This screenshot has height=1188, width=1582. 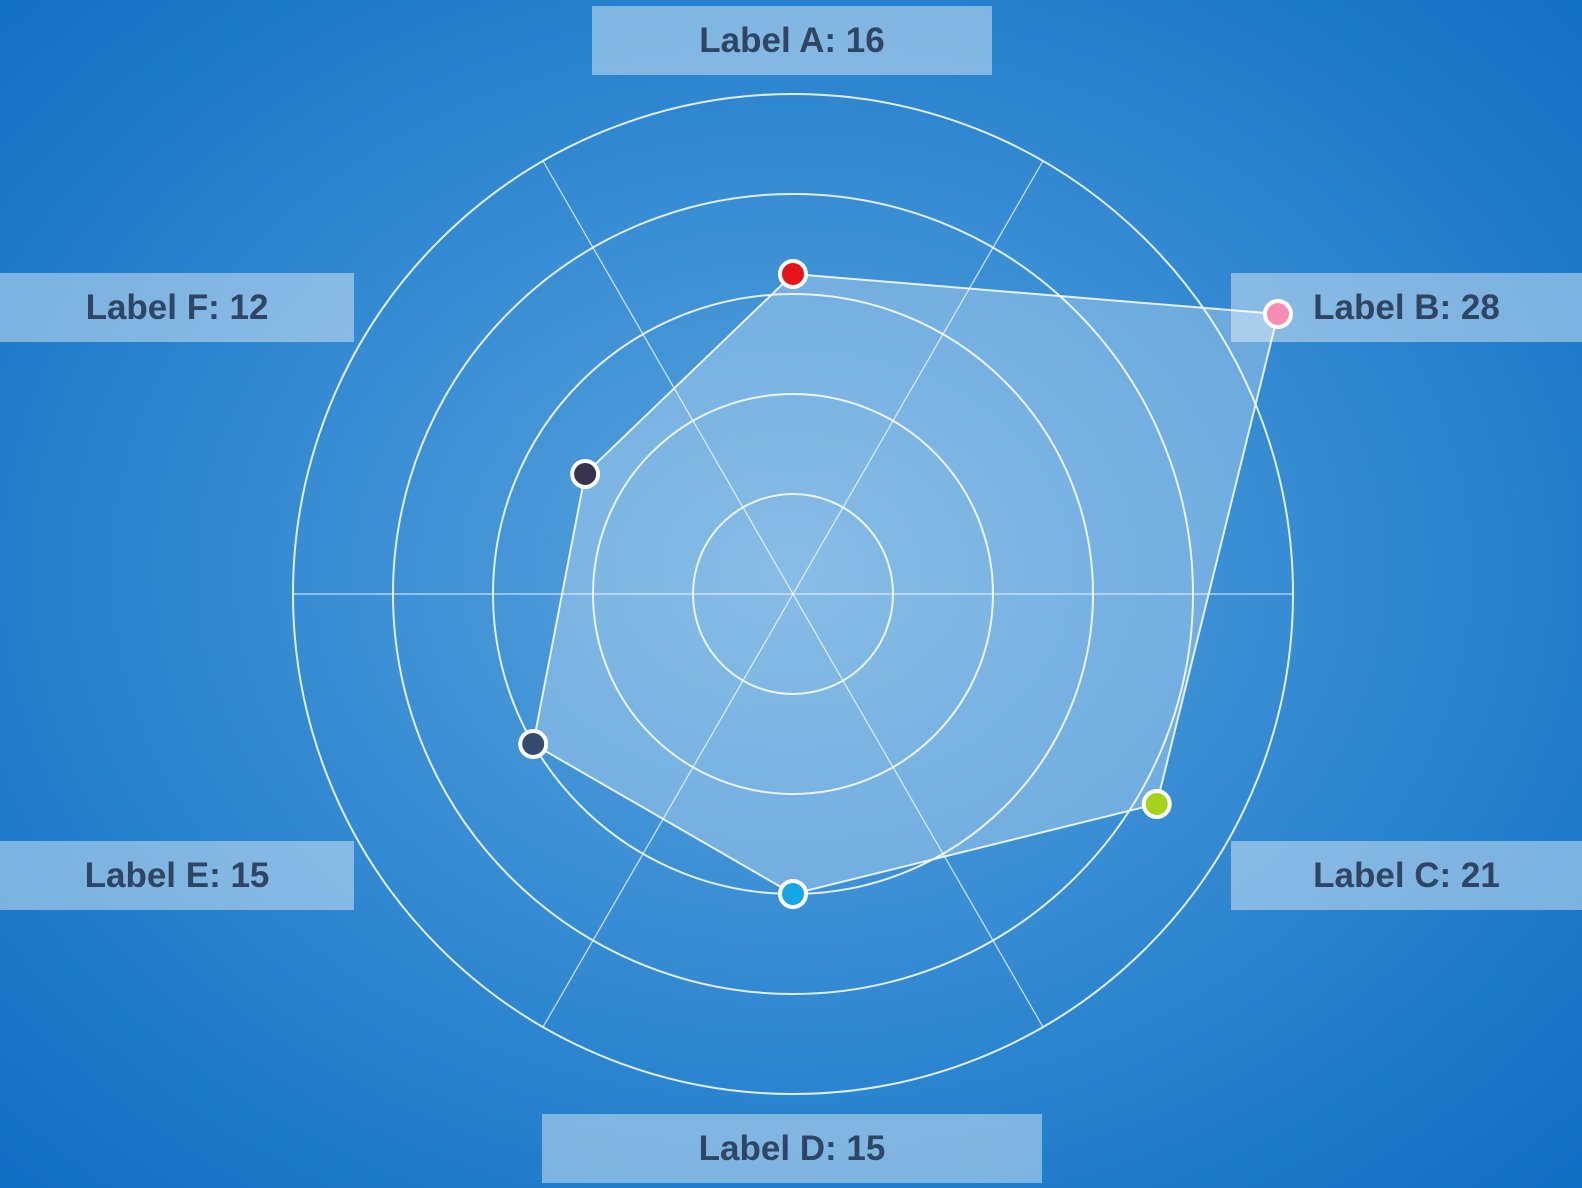 I want to click on data-point-label-c, so click(x=1156, y=804).